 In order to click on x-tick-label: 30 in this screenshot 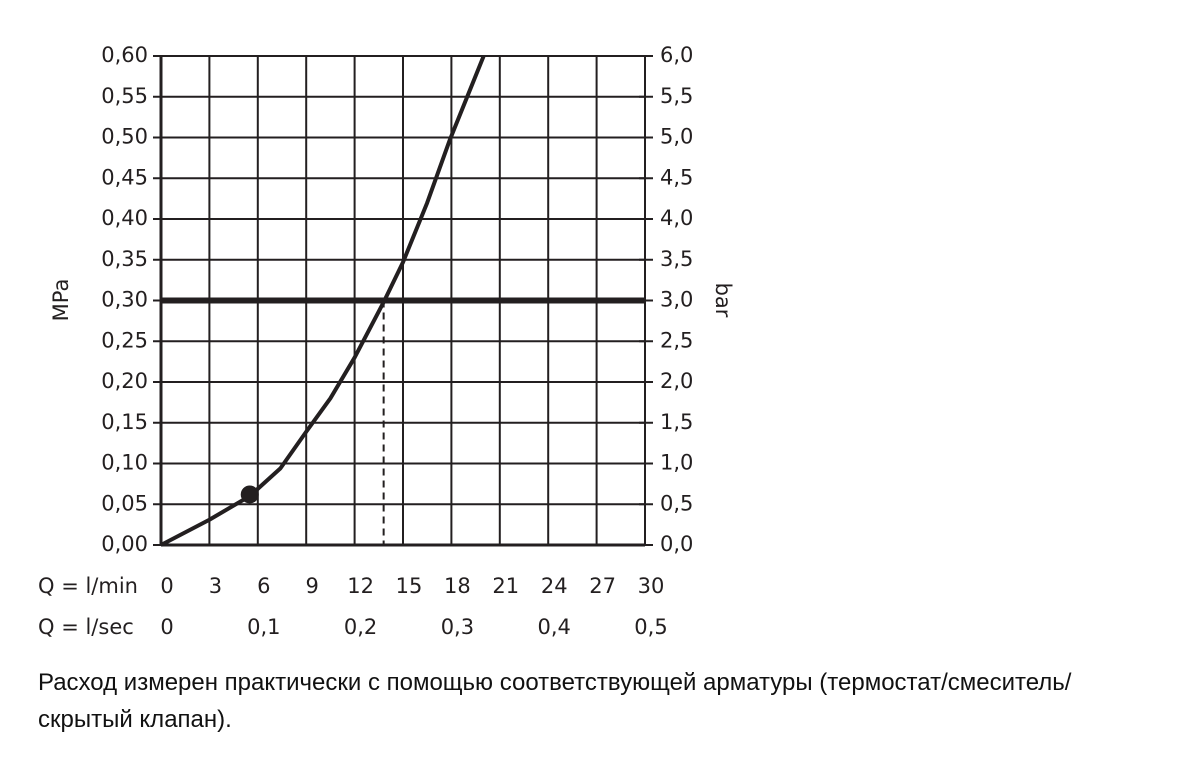, I will do `click(651, 586)`.